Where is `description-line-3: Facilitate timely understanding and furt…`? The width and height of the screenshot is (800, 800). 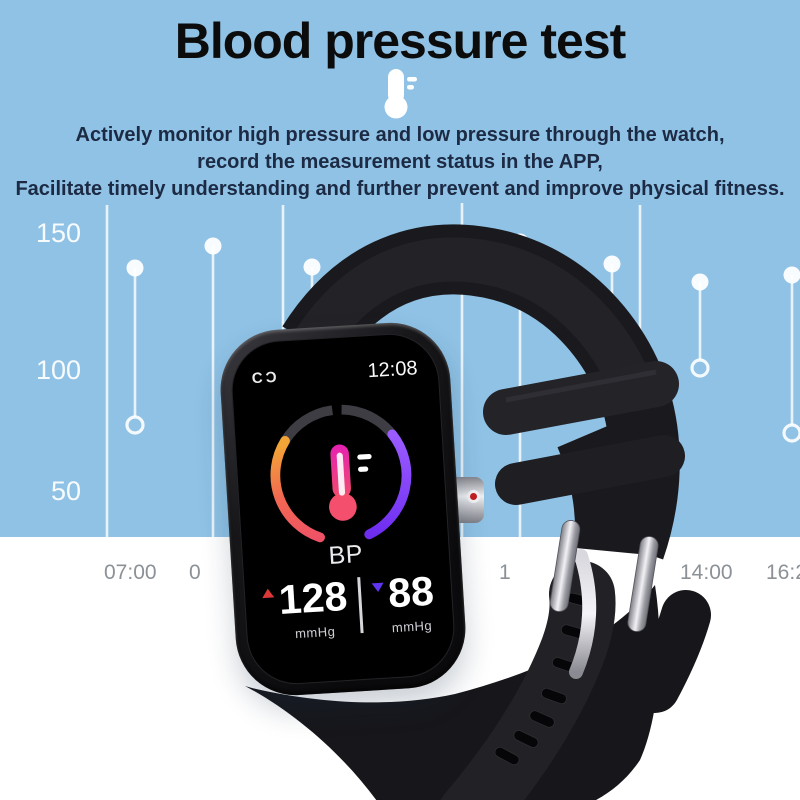
description-line-3: Facilitate timely understanding and furt… is located at coordinates (400, 189).